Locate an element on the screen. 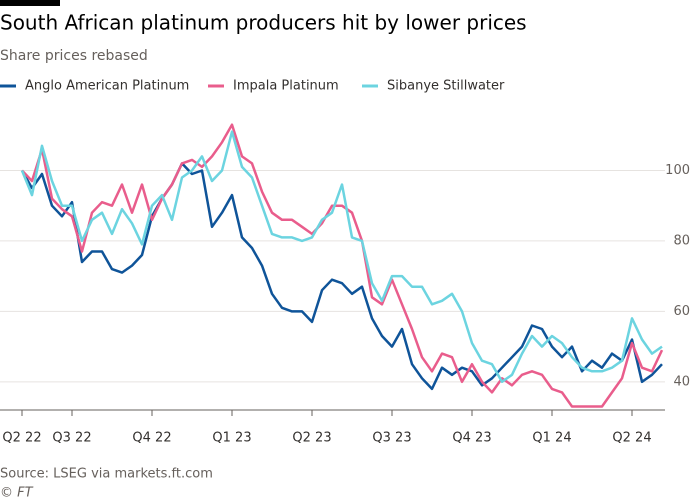 Image resolution: width=700 pixels, height=500 pixels. x-tick-label: Q1 23 is located at coordinates (231, 438).